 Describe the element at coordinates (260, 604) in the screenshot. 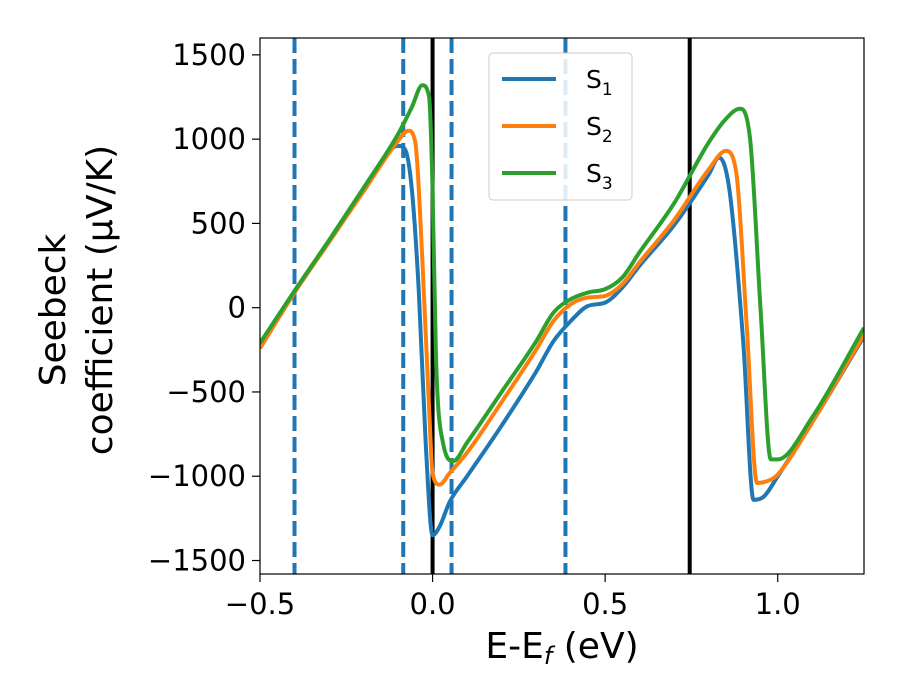

I see `x-tick-label: −0.5` at that location.